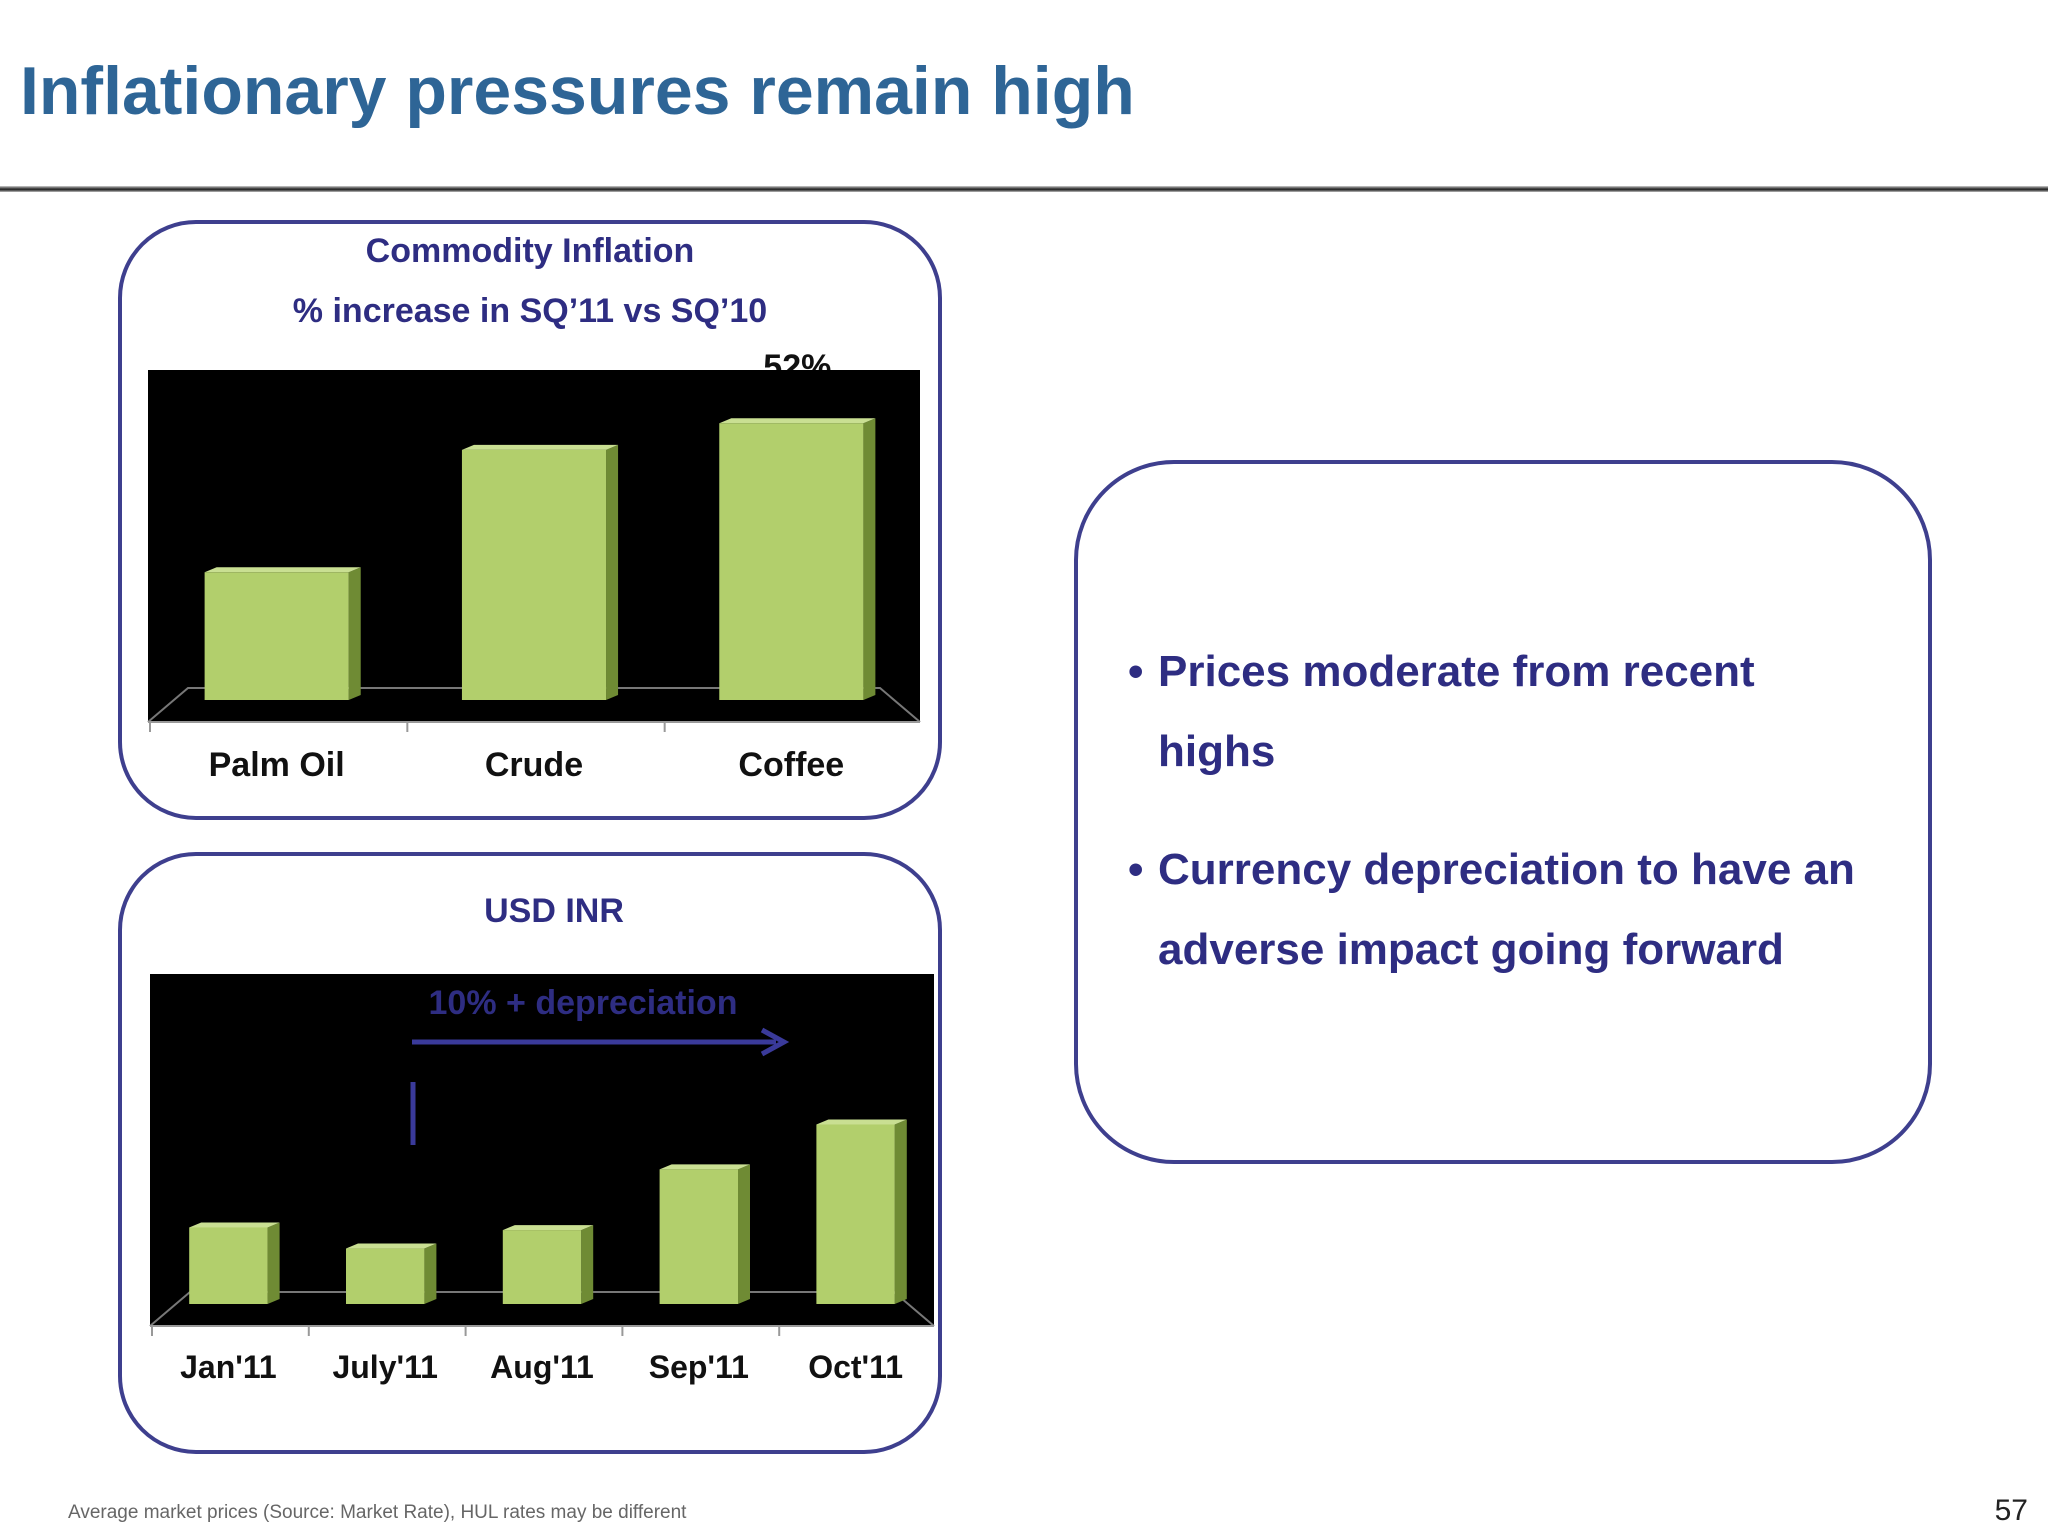  I want to click on tick-label-oct-11: Oct'11, so click(855, 1367).